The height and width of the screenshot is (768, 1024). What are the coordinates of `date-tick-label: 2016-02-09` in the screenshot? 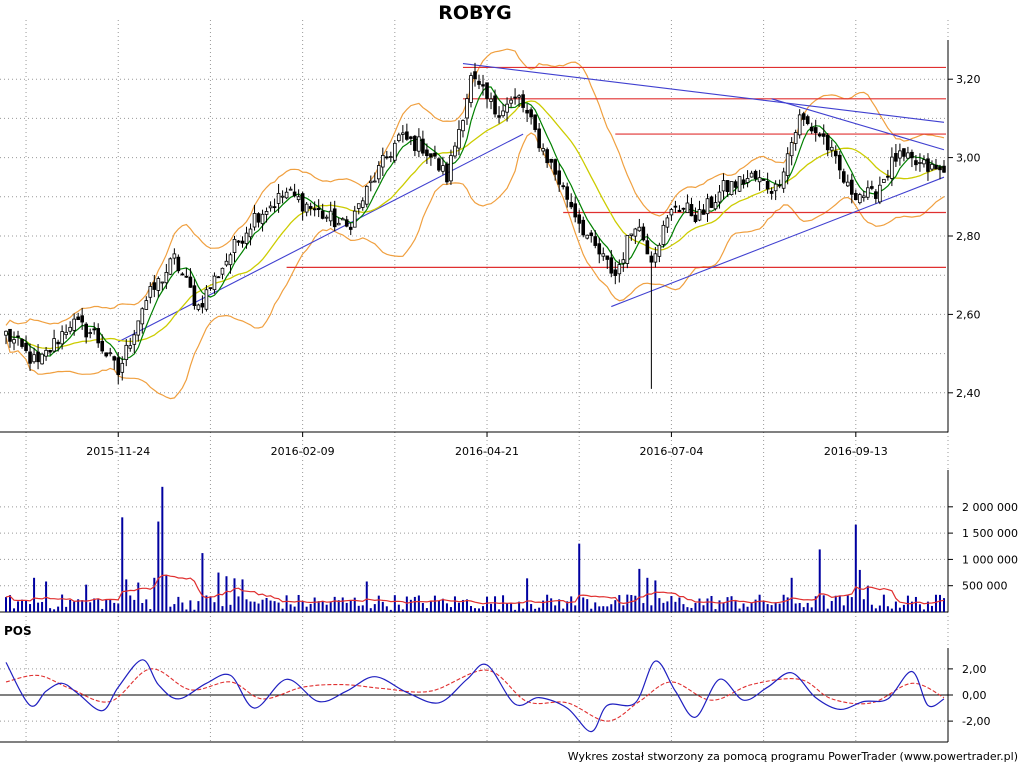 It's located at (303, 451).